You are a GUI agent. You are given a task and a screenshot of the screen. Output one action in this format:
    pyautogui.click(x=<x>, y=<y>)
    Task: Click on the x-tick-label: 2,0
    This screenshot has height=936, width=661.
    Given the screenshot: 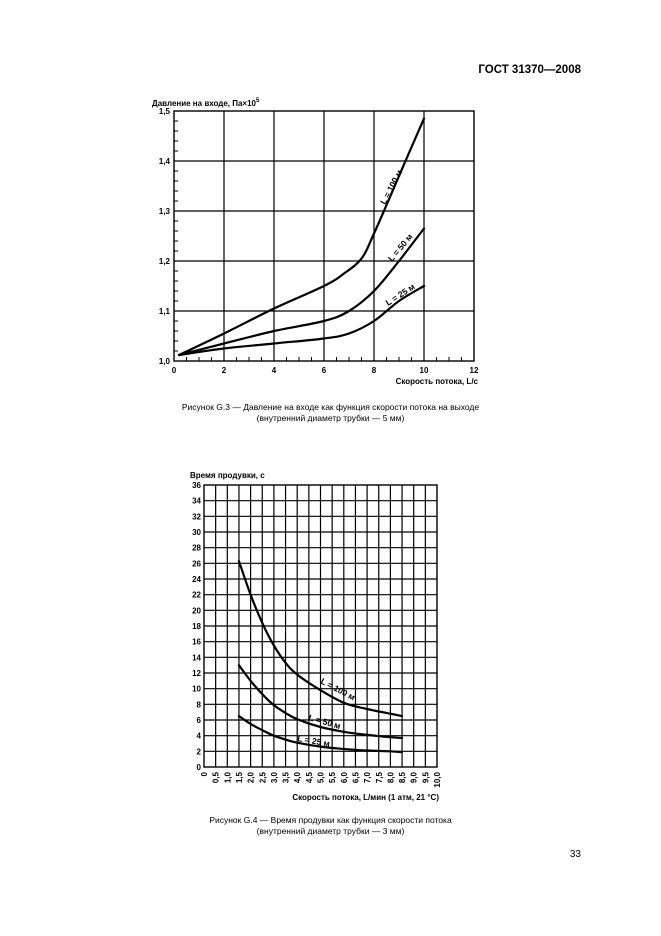 What is the action you would take?
    pyautogui.click(x=251, y=777)
    